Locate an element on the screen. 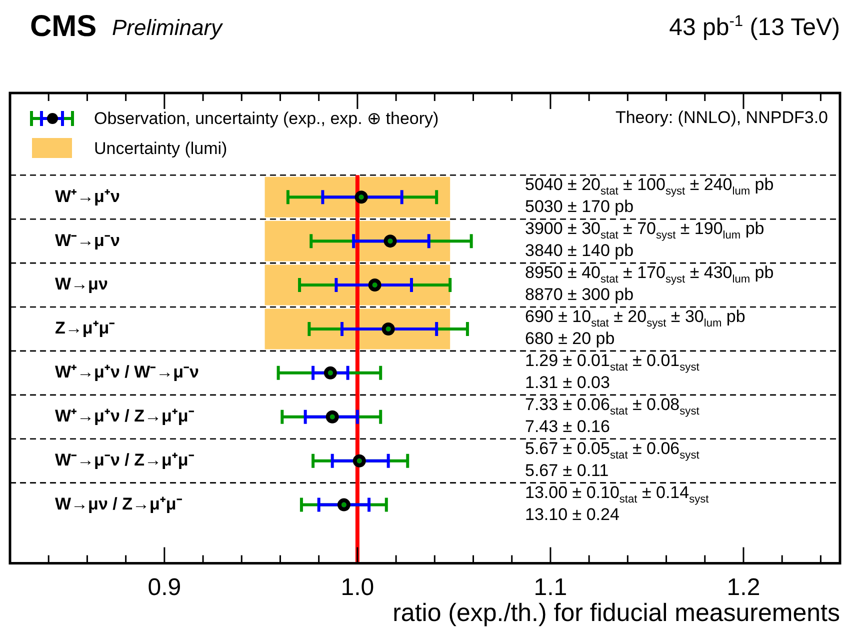 Image resolution: width=852 pixels, height=640 pixels. text: Theory: (NNLO), NNPDF3.0 is located at coordinates (721, 117).